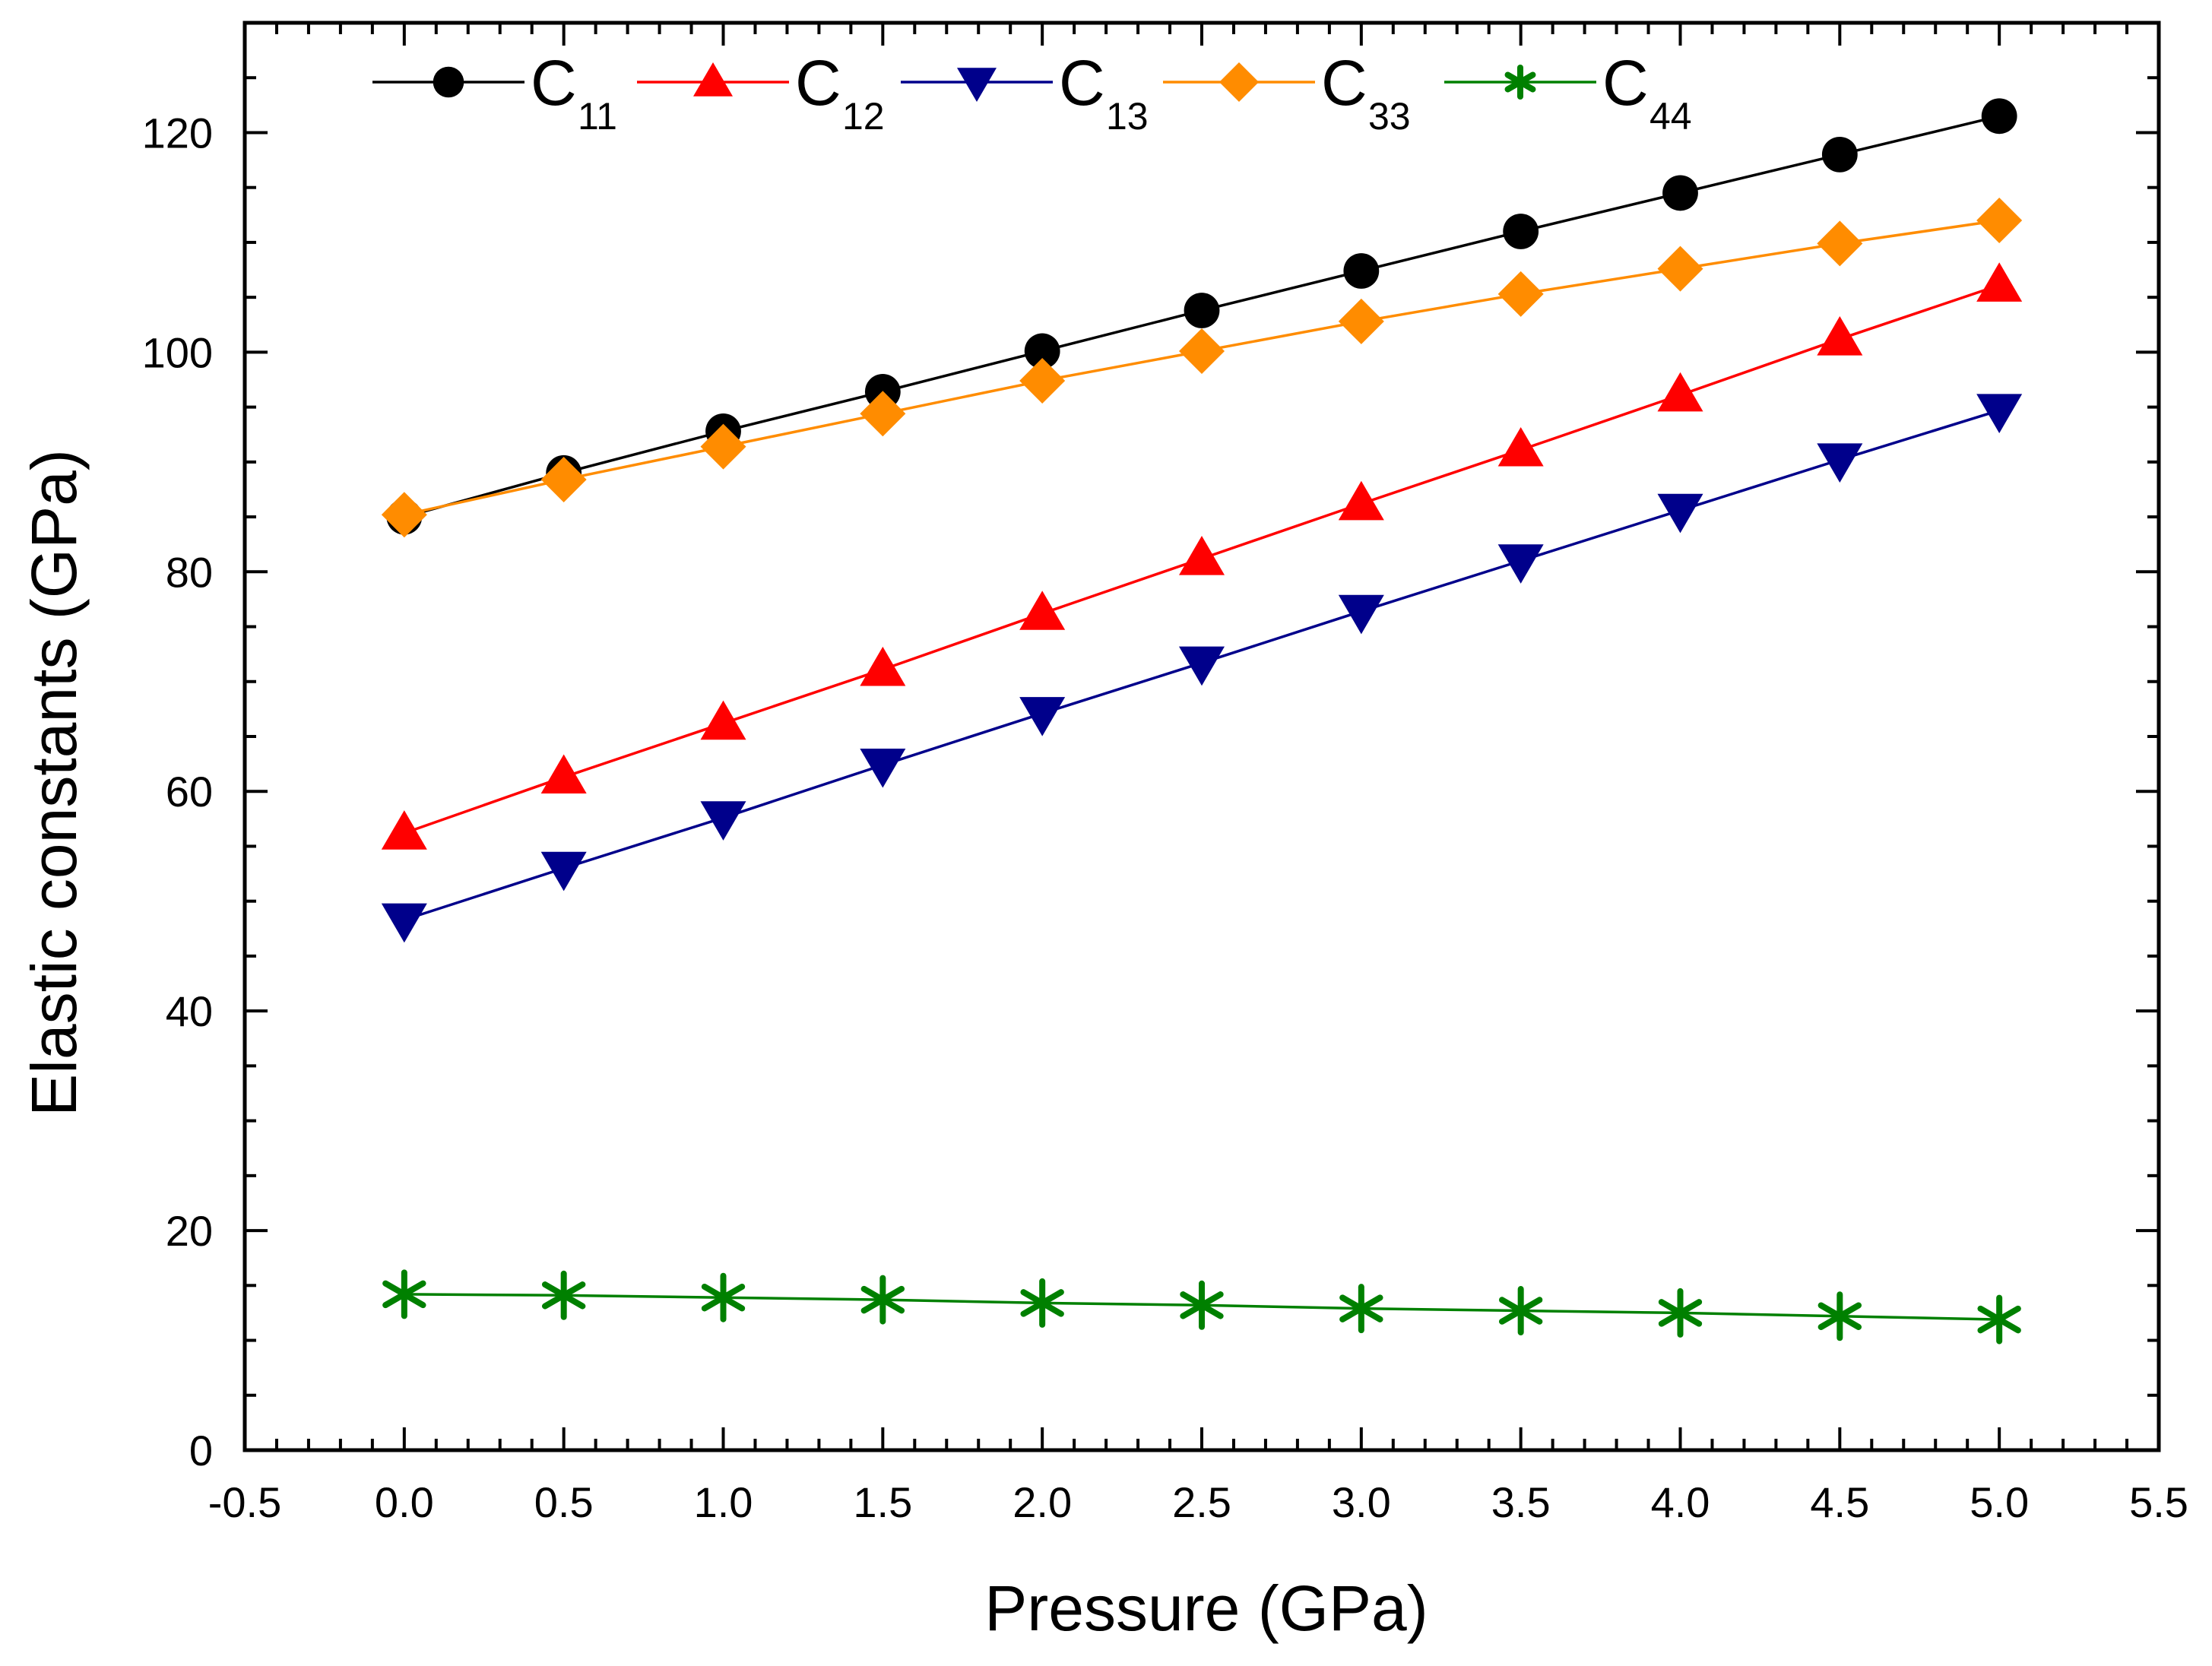 The height and width of the screenshot is (1666, 2212). What do you see at coordinates (863, 116) in the screenshot?
I see `legend-subscript-c12: 12` at bounding box center [863, 116].